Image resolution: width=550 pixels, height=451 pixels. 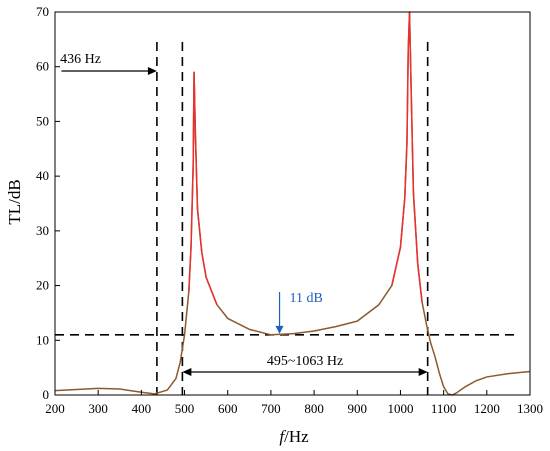 What do you see at coordinates (400, 408) in the screenshot?
I see `x-tick-label: 1000` at bounding box center [400, 408].